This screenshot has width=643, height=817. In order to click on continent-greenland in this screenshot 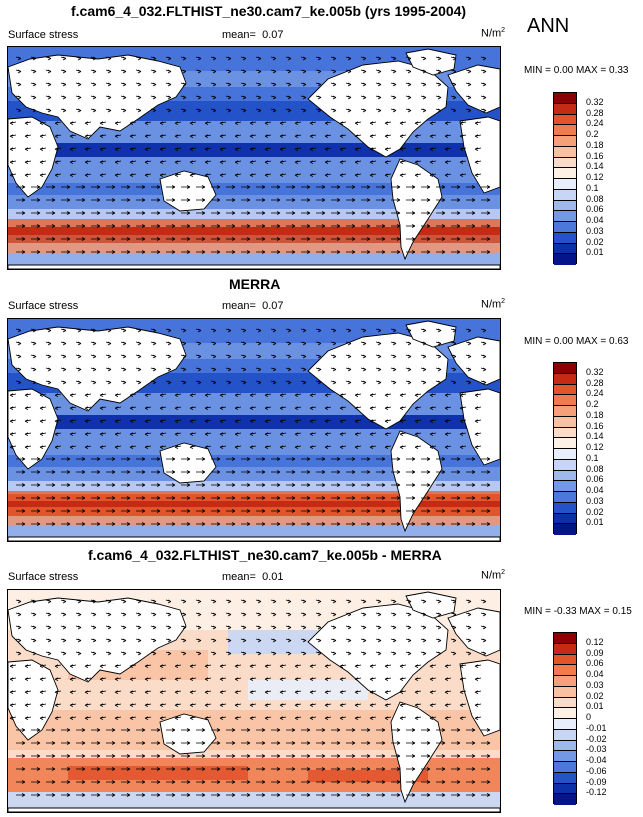, I will do `click(431, 62)`.